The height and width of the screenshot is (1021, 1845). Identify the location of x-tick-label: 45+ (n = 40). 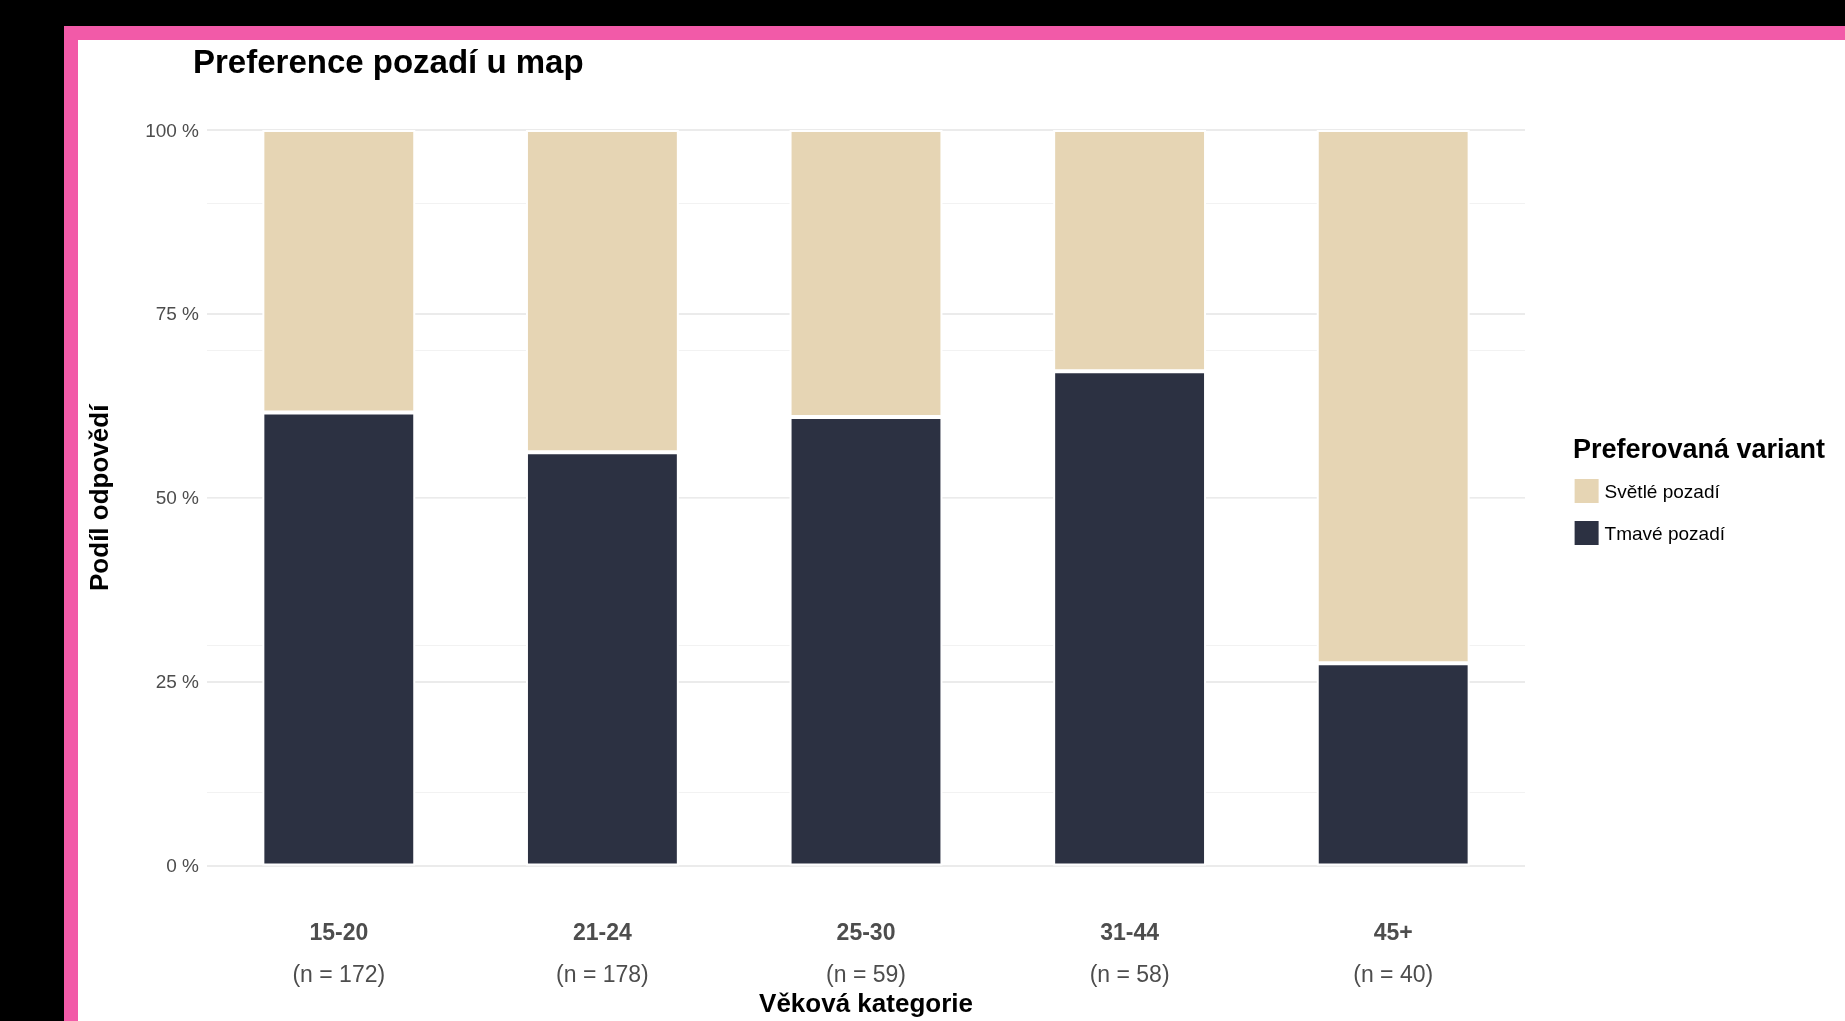
(1393, 952).